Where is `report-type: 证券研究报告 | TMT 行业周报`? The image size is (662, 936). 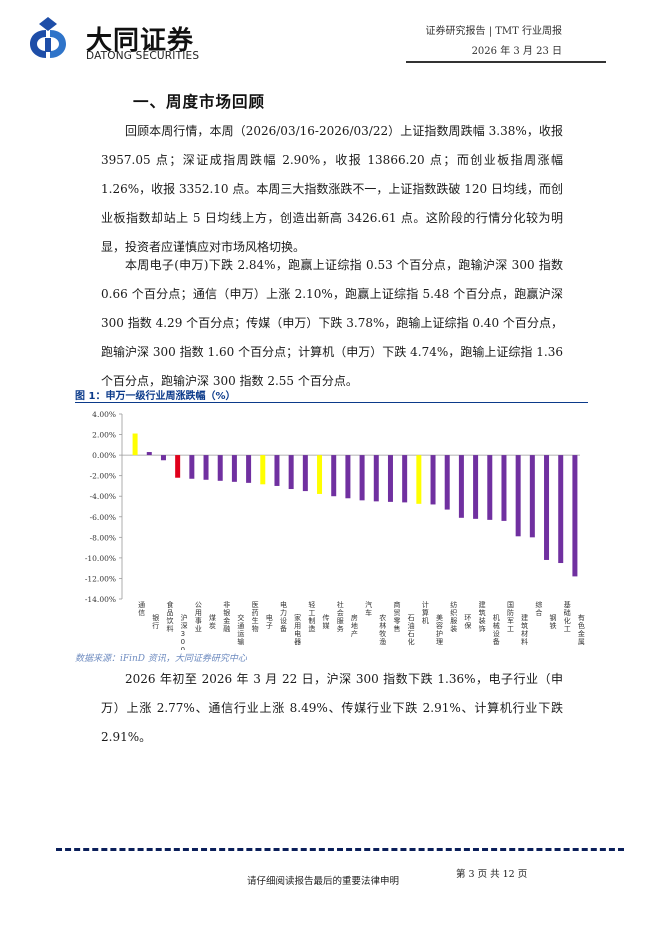
report-type: 证券研究报告 | TMT 行业周报 is located at coordinates (493, 31).